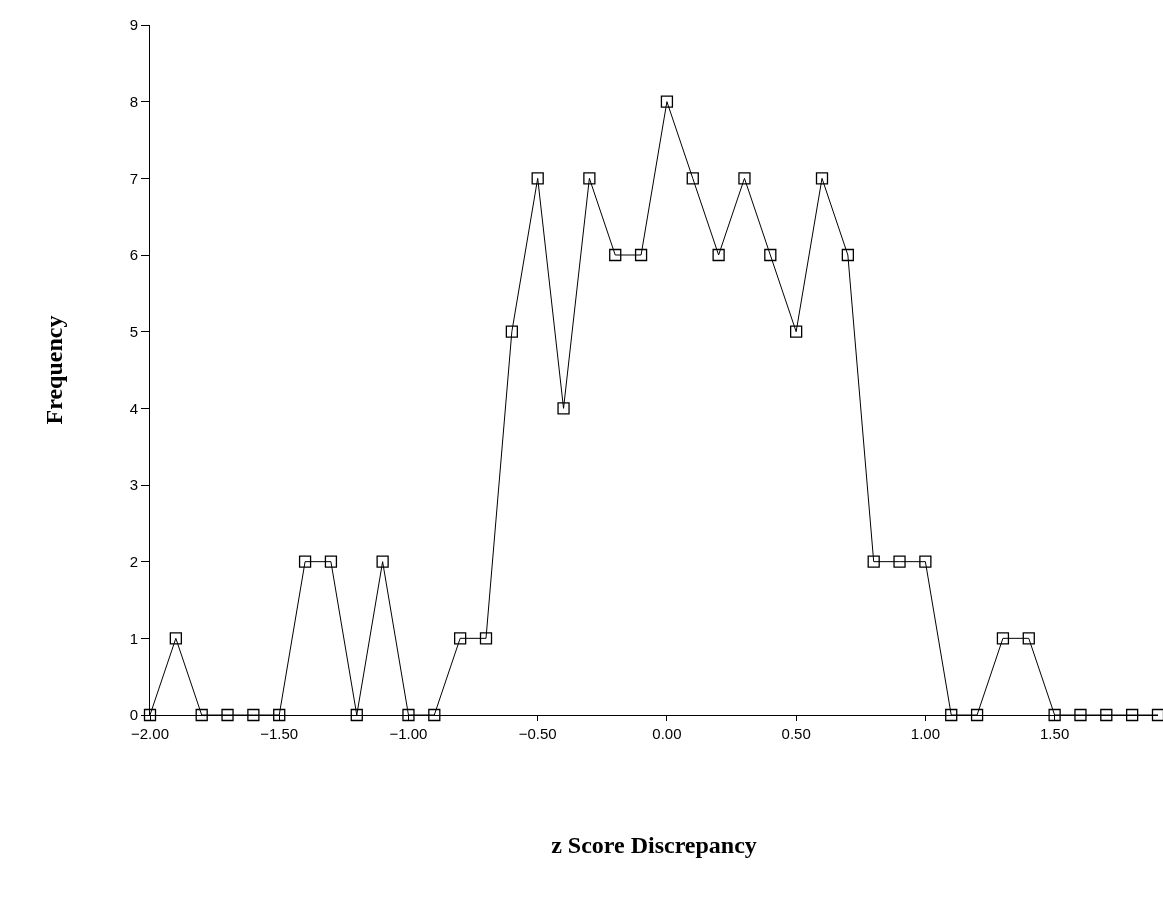  I want to click on x-tick-label: 1.00, so click(925, 733).